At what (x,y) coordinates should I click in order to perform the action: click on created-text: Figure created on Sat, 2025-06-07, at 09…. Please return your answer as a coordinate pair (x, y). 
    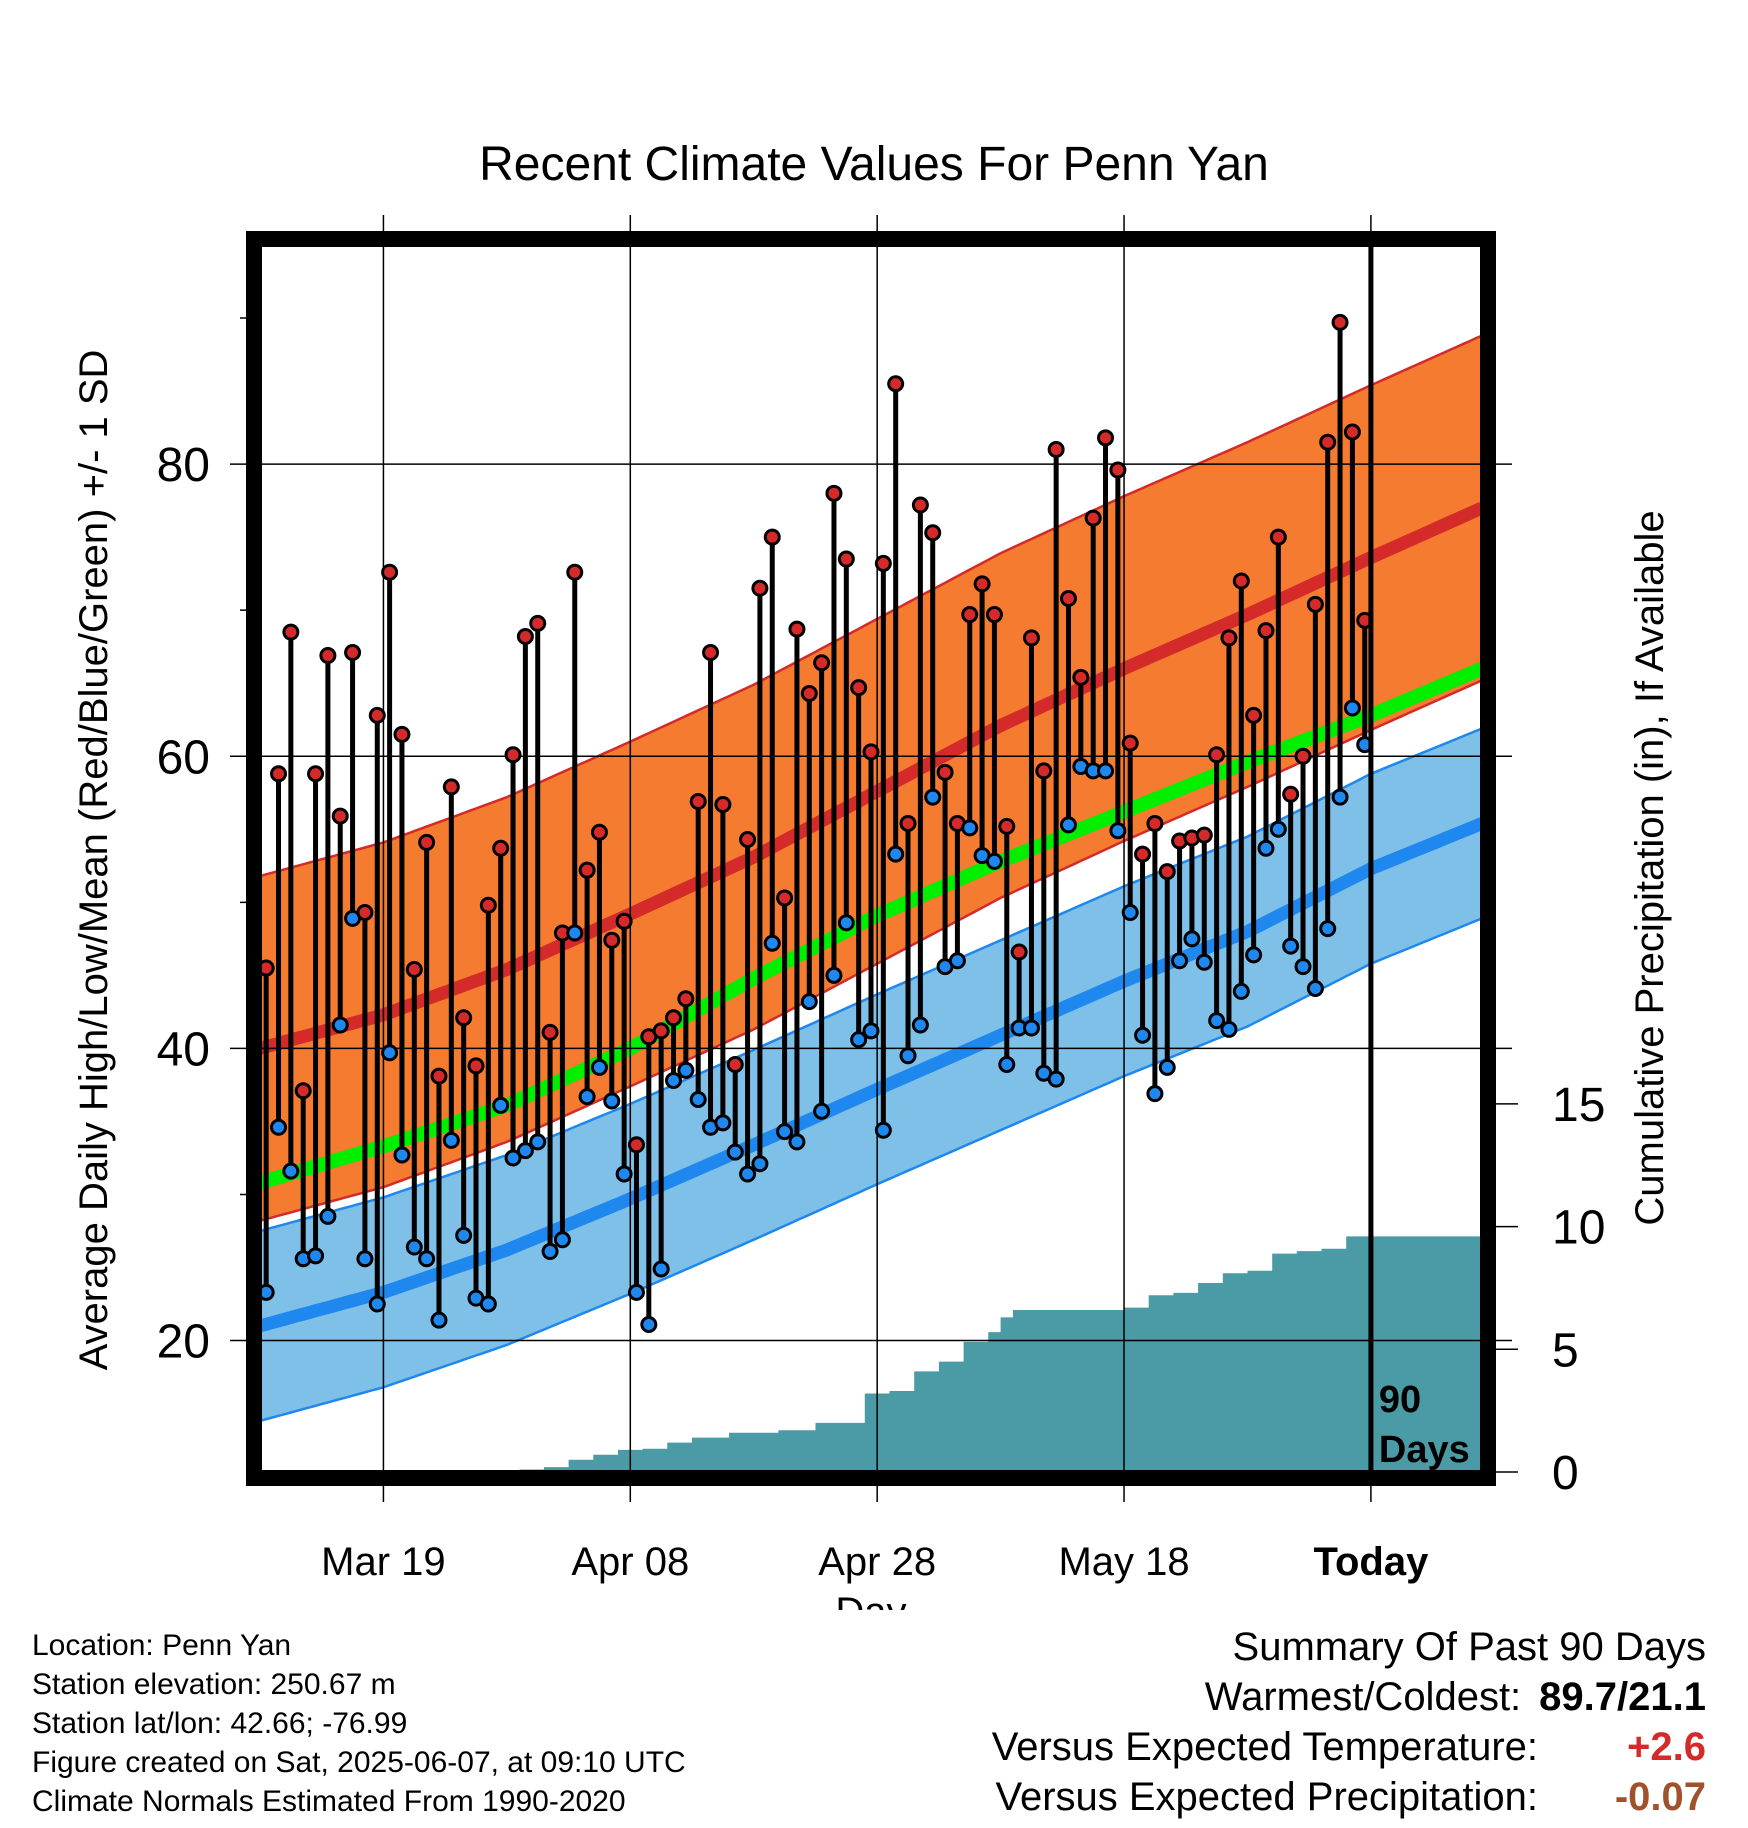
    Looking at the image, I should click on (359, 1762).